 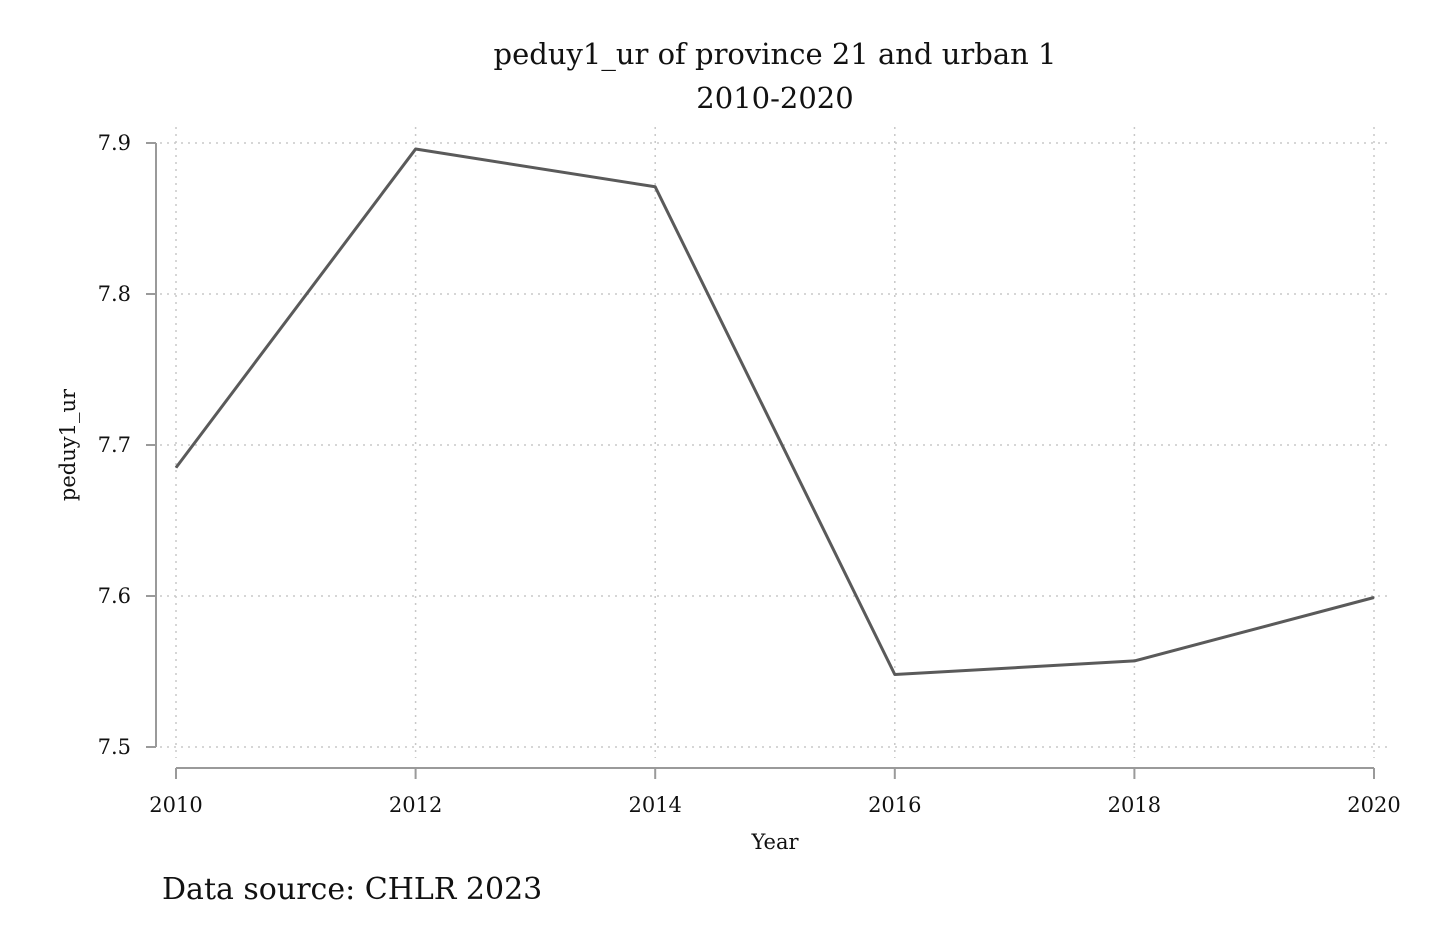 I want to click on y-tick-label: 7.9, so click(x=114, y=143).